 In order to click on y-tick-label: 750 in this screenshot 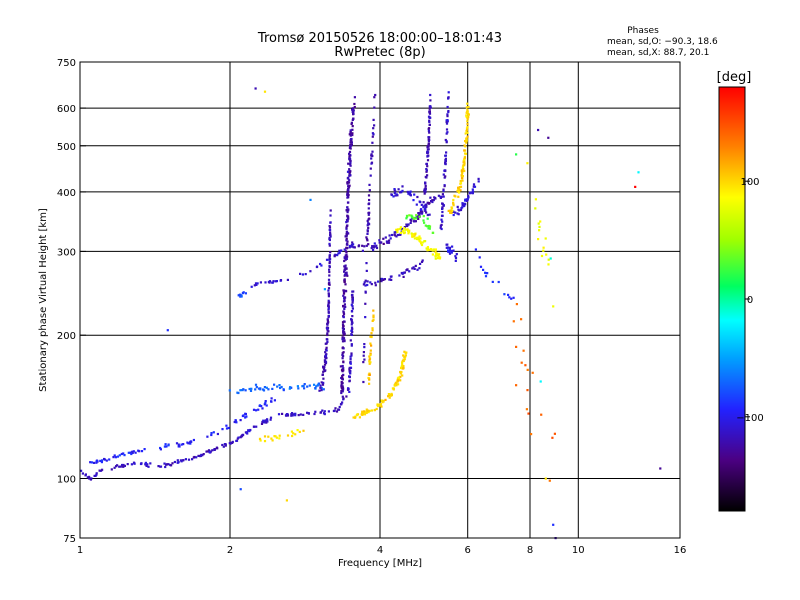, I will do `click(66, 63)`.